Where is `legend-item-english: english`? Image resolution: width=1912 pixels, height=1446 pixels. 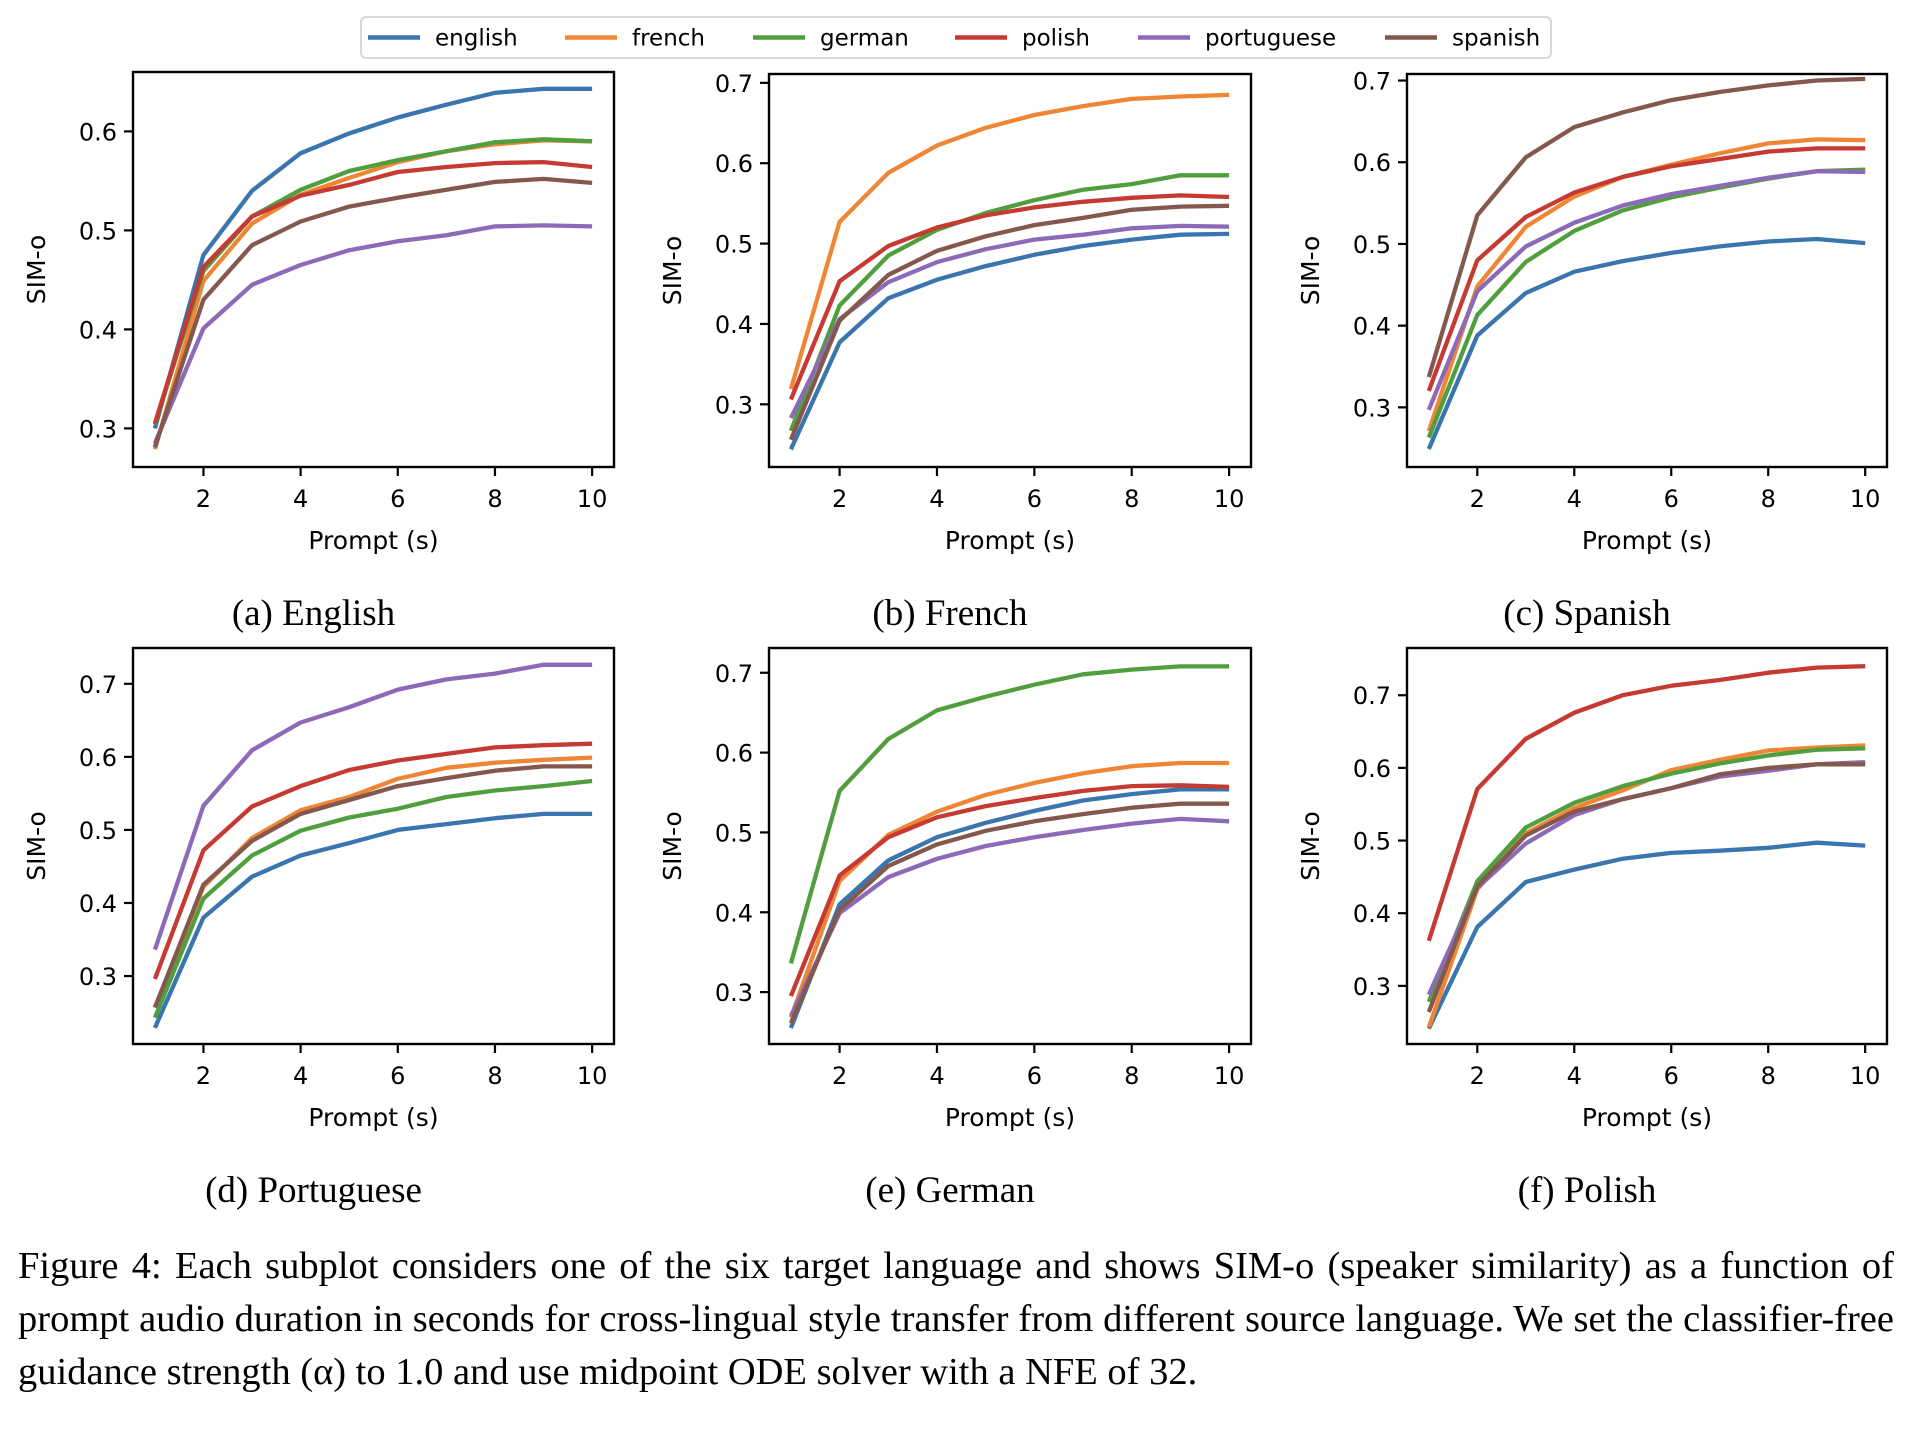 legend-item-english: english is located at coordinates (443, 39).